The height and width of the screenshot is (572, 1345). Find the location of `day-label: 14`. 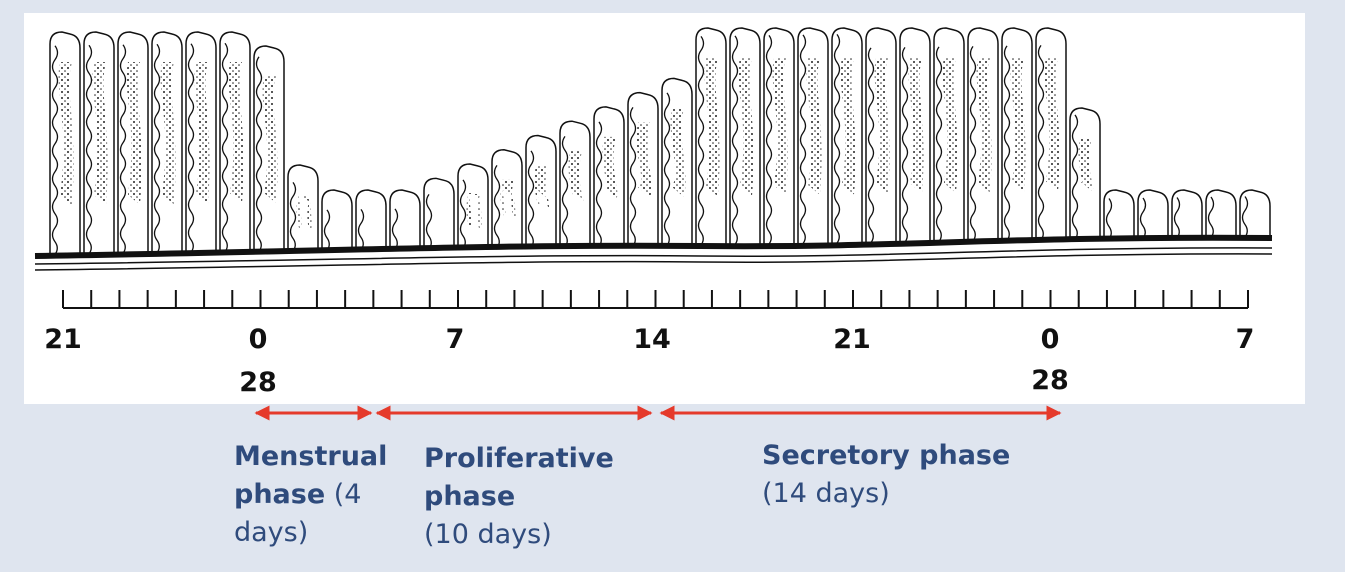

day-label: 14 is located at coordinates (652, 339).